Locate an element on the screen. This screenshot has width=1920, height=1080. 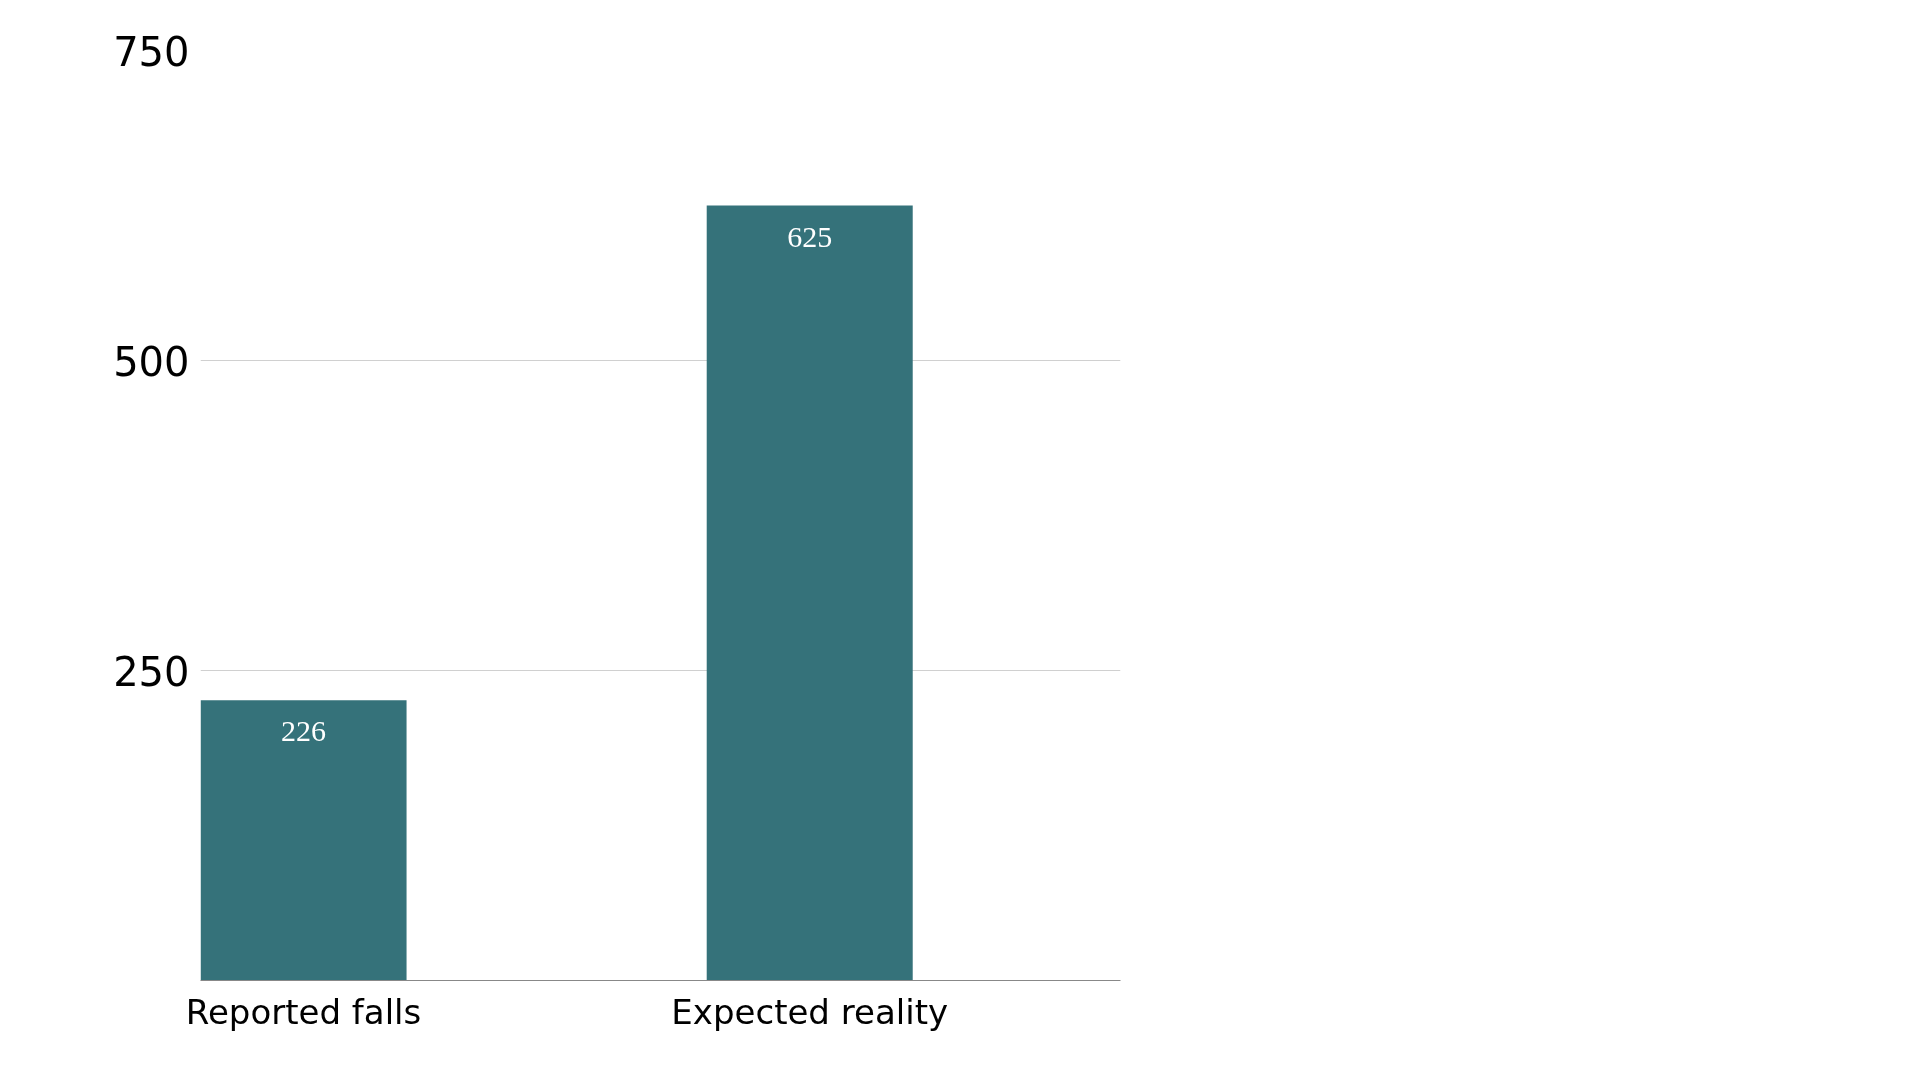
y-tick-label: 250 is located at coordinates (151, 671).